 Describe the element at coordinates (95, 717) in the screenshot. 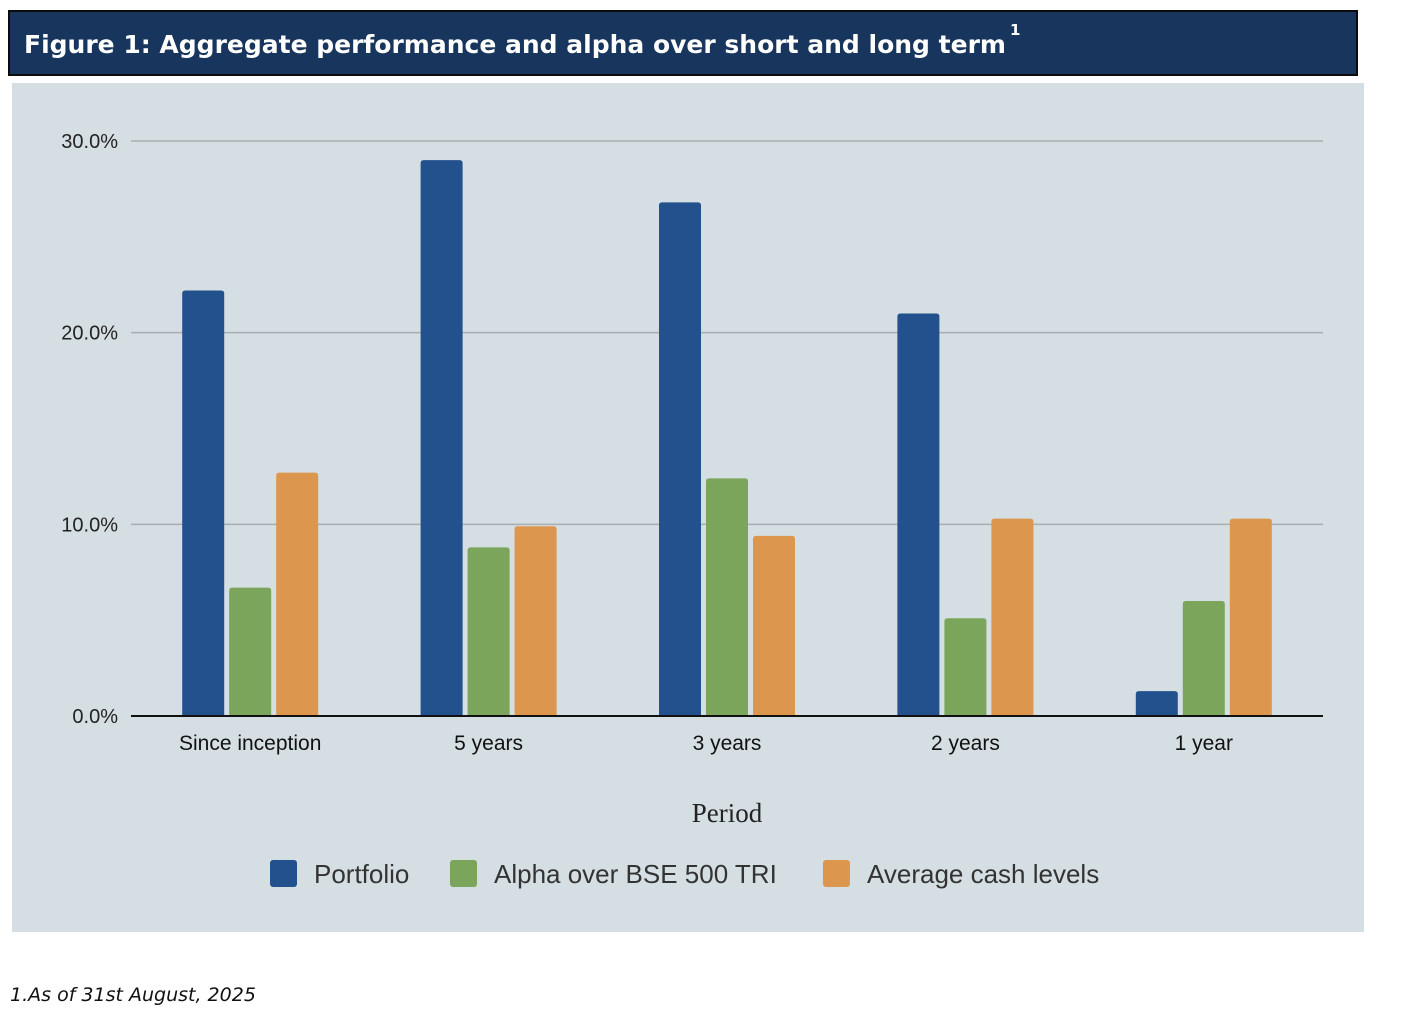

I see `y-tick-label: 0.0%` at that location.